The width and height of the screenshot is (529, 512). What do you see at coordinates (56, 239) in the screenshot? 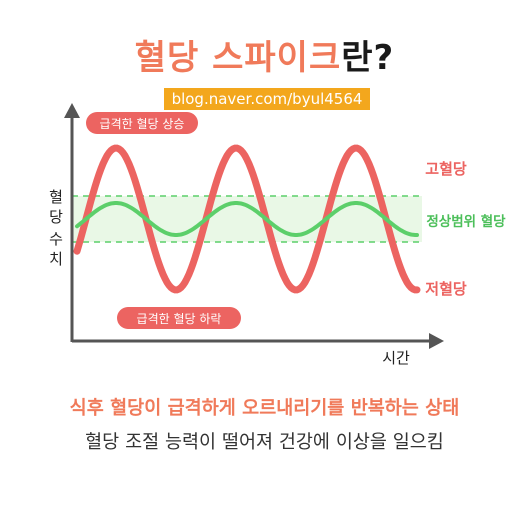
I see `y-axis-label-3: 수` at bounding box center [56, 239].